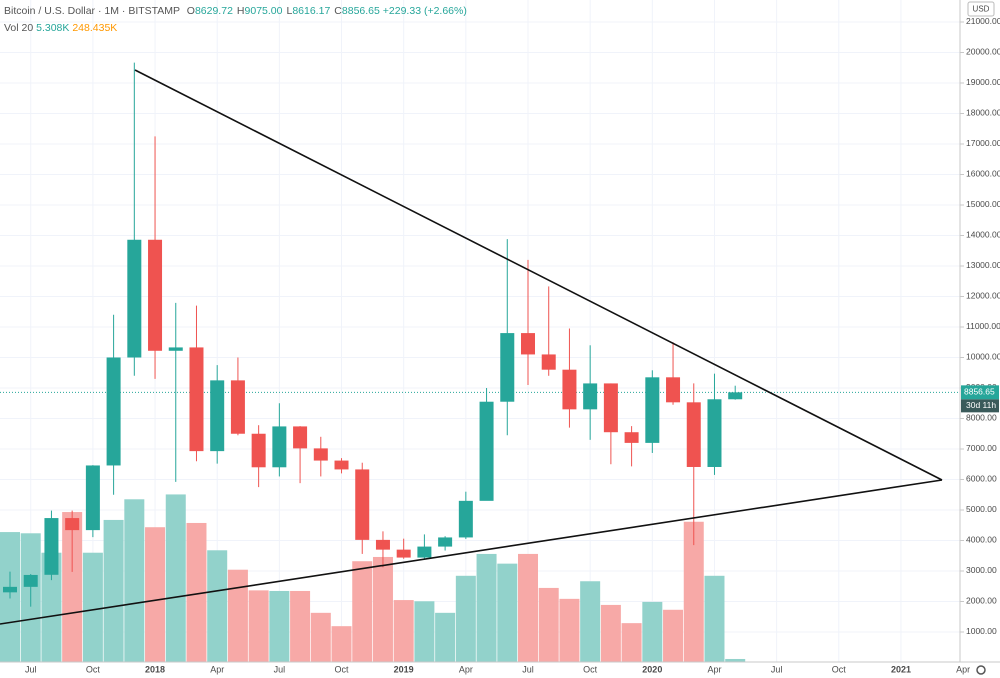 The height and width of the screenshot is (678, 1000). Describe the element at coordinates (424, 11) in the screenshot. I see `change: +229.33 (+2.66%)` at that location.